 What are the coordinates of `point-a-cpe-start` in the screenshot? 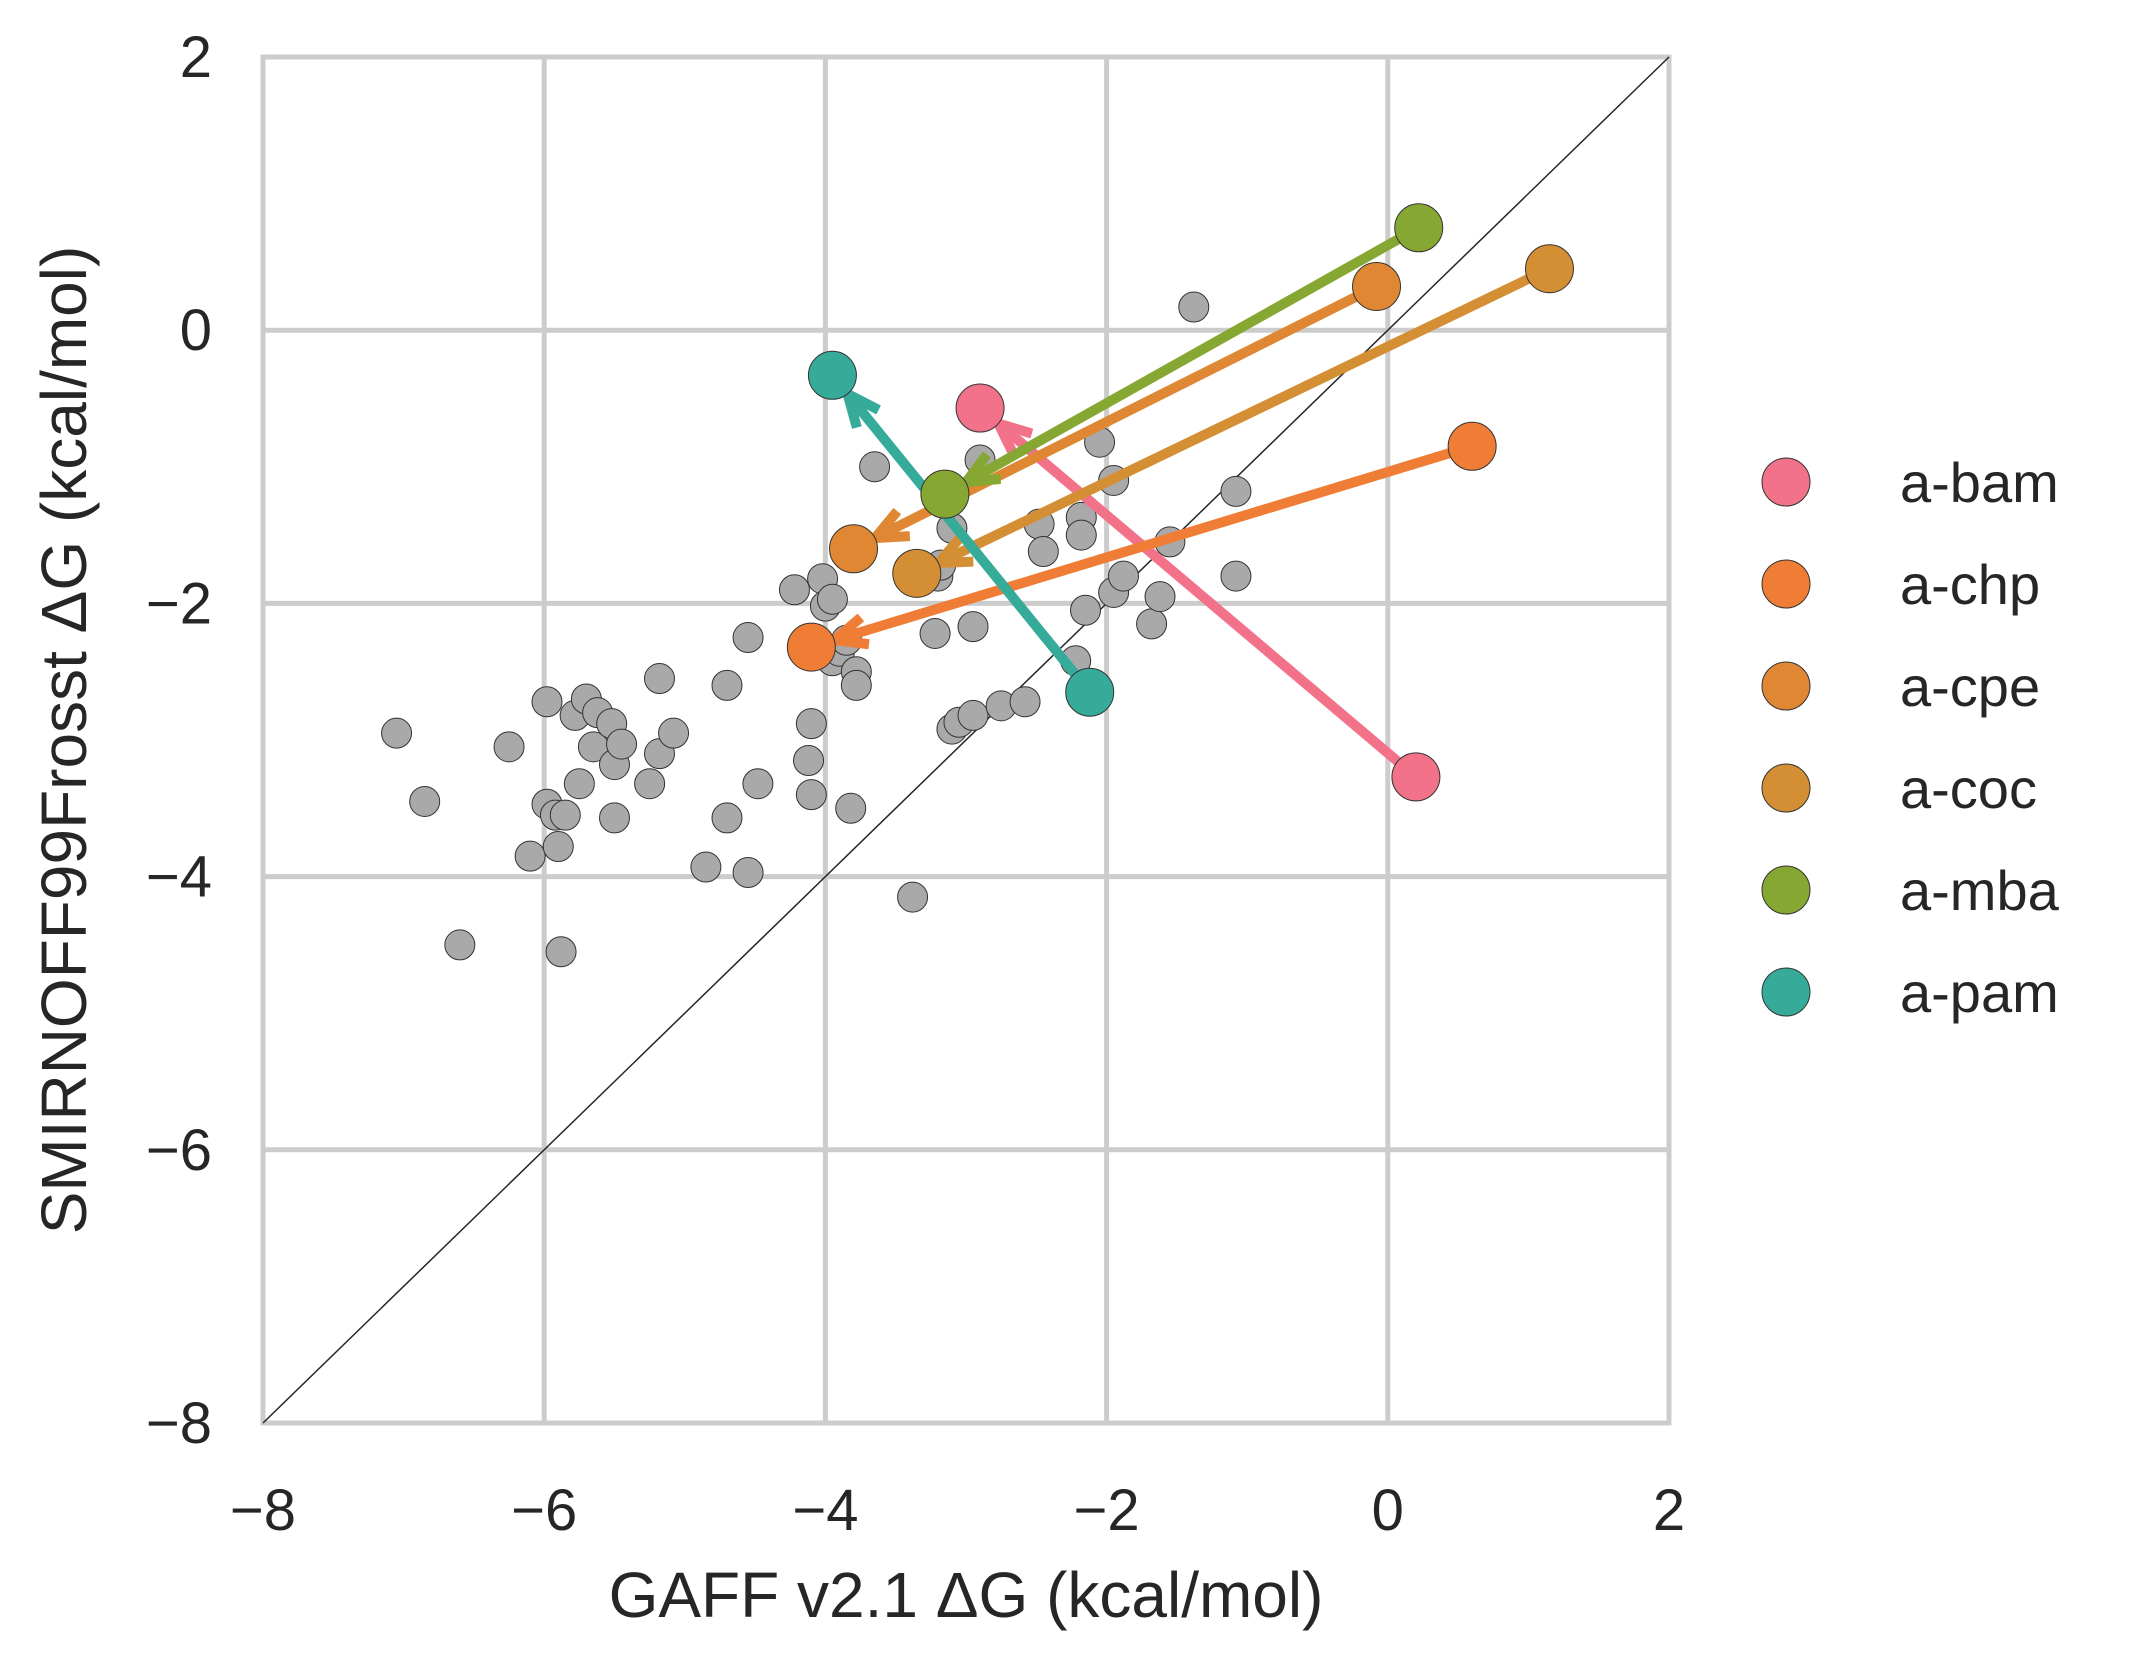 It's located at (1377, 286).